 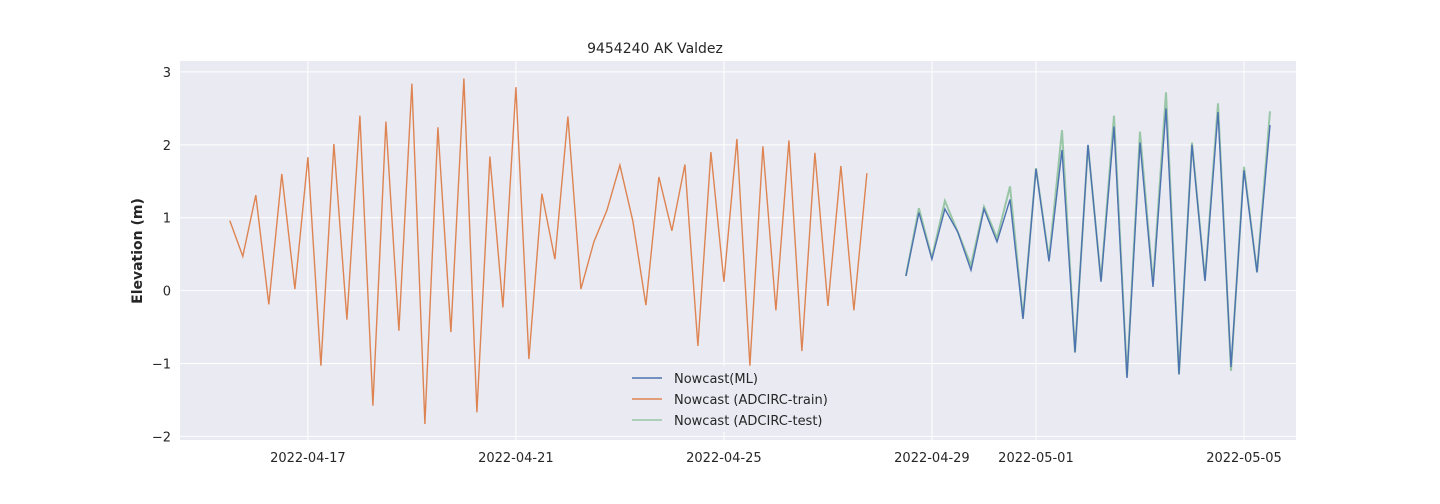 I want to click on y-axis-label: Elevation (m), so click(x=138, y=251).